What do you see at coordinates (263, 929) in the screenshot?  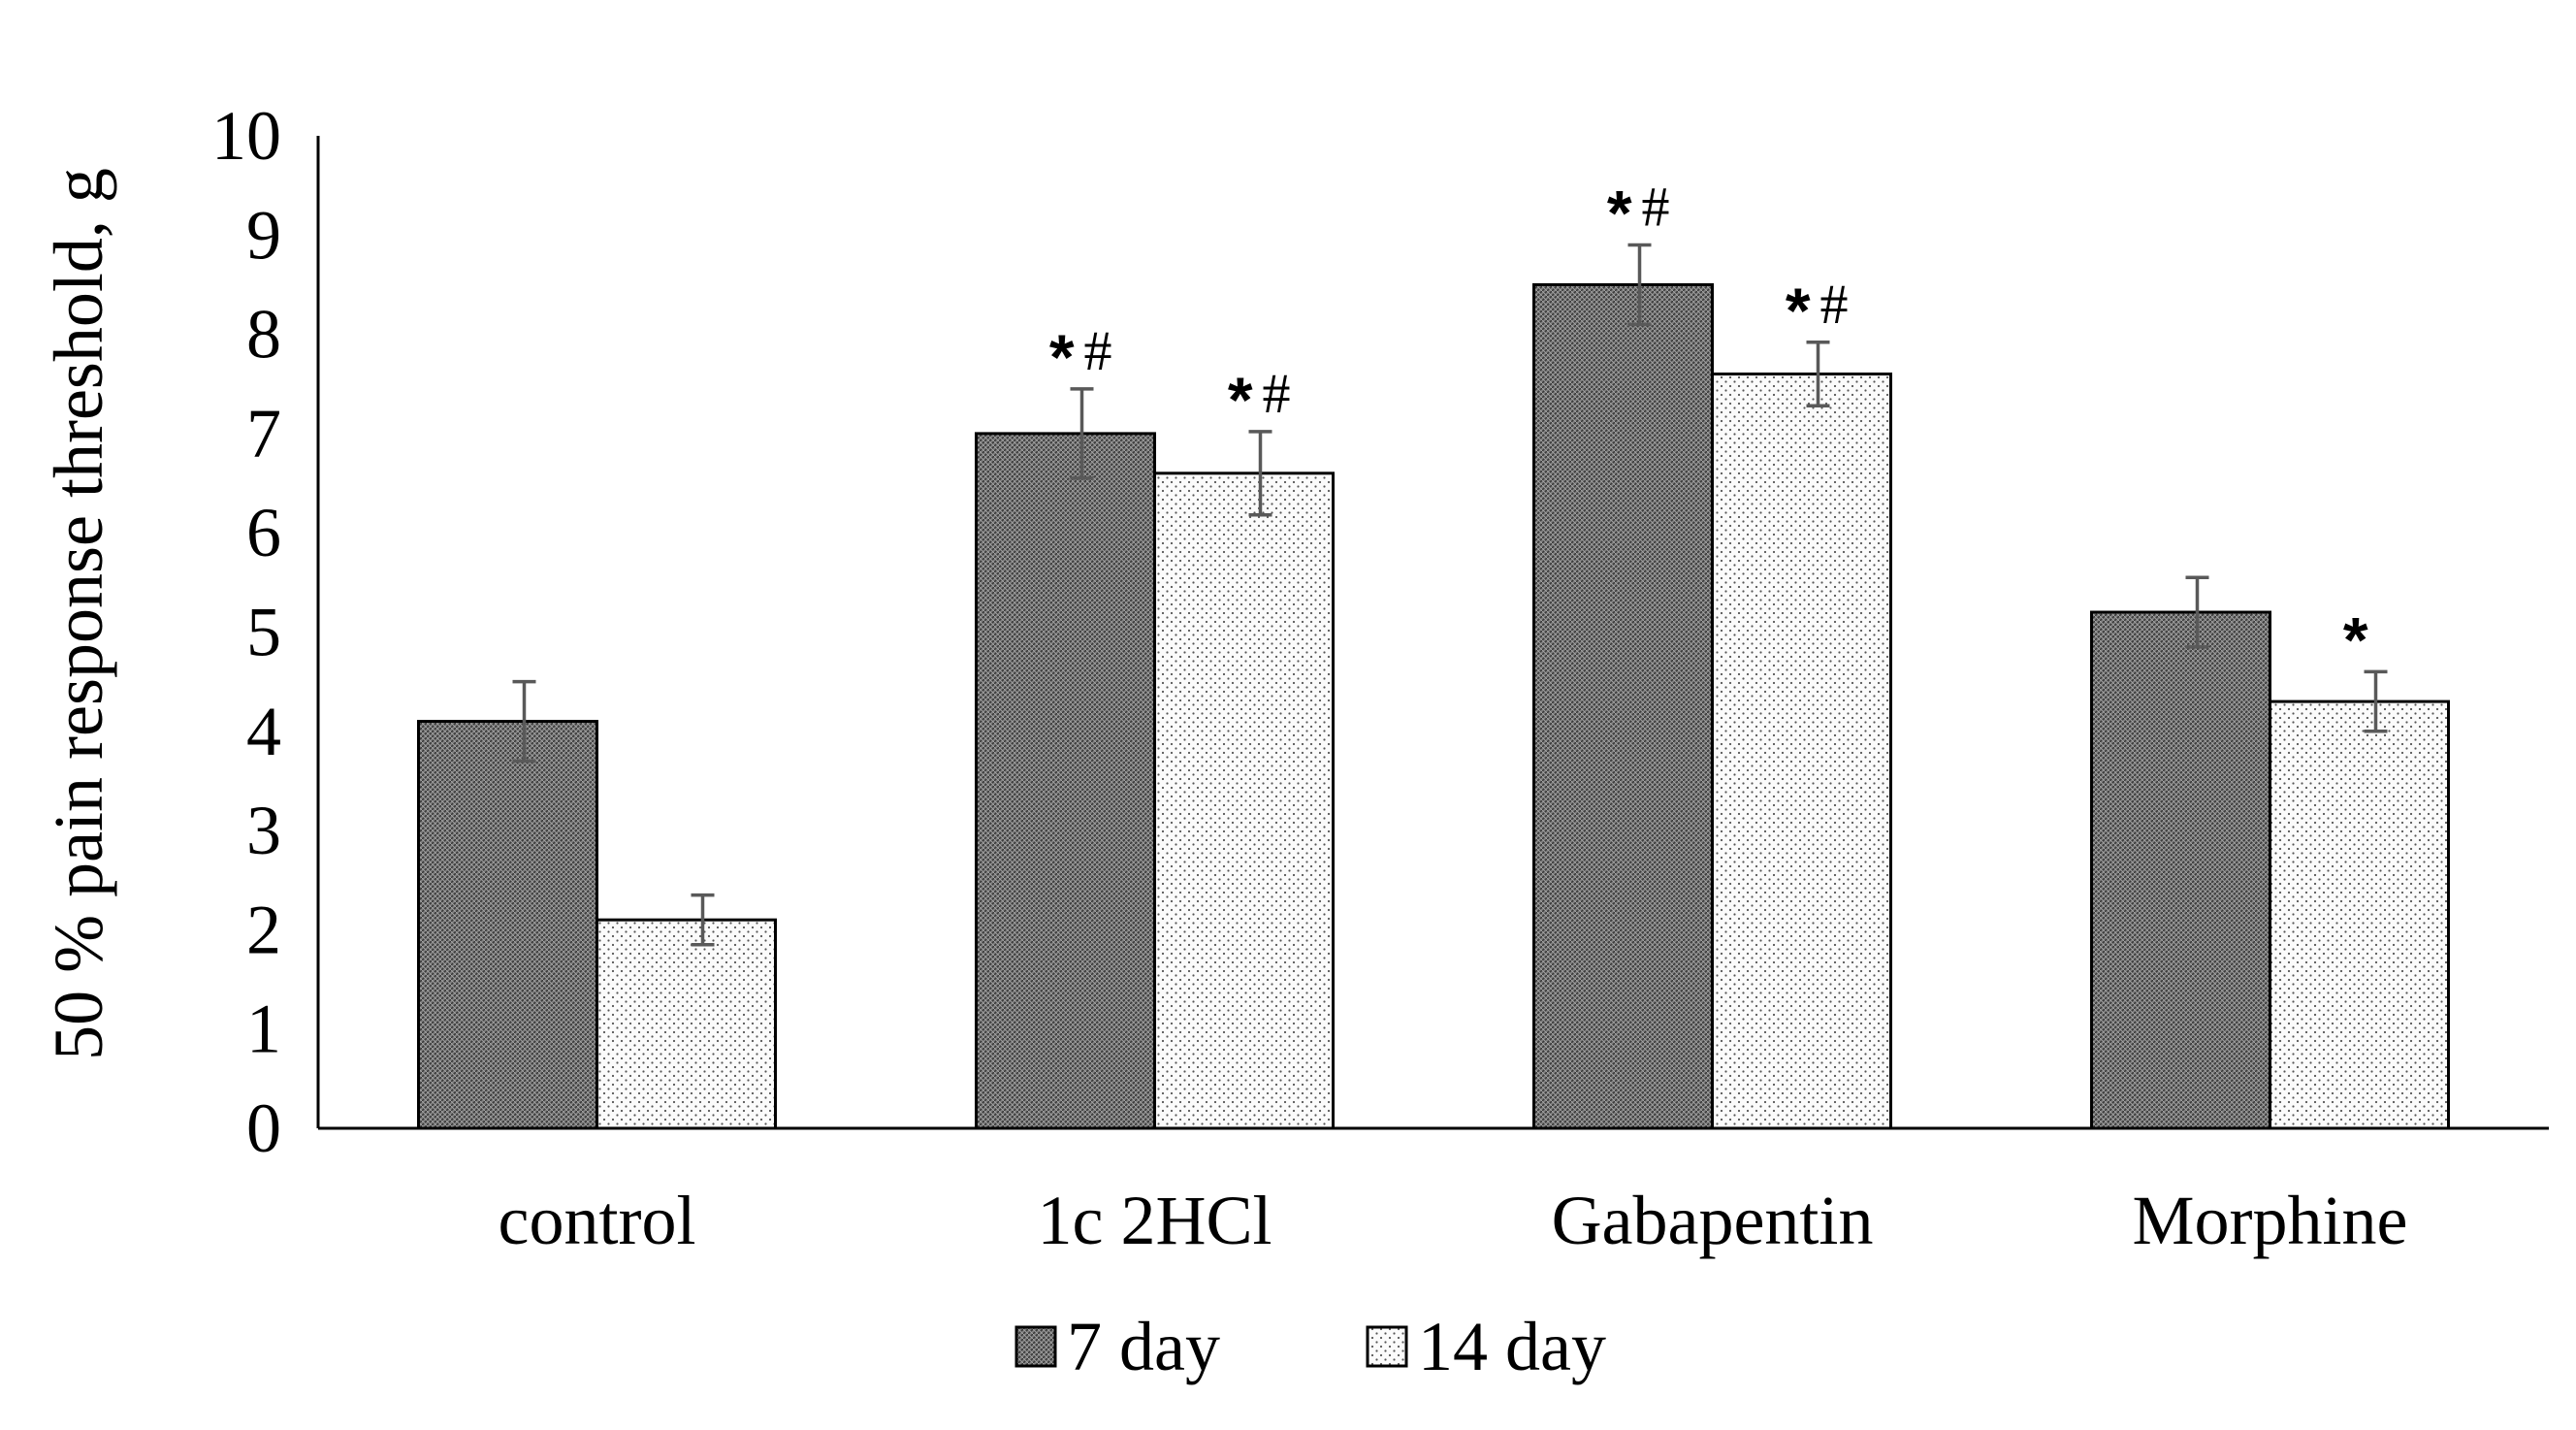 I see `y-tick-label: 2` at bounding box center [263, 929].